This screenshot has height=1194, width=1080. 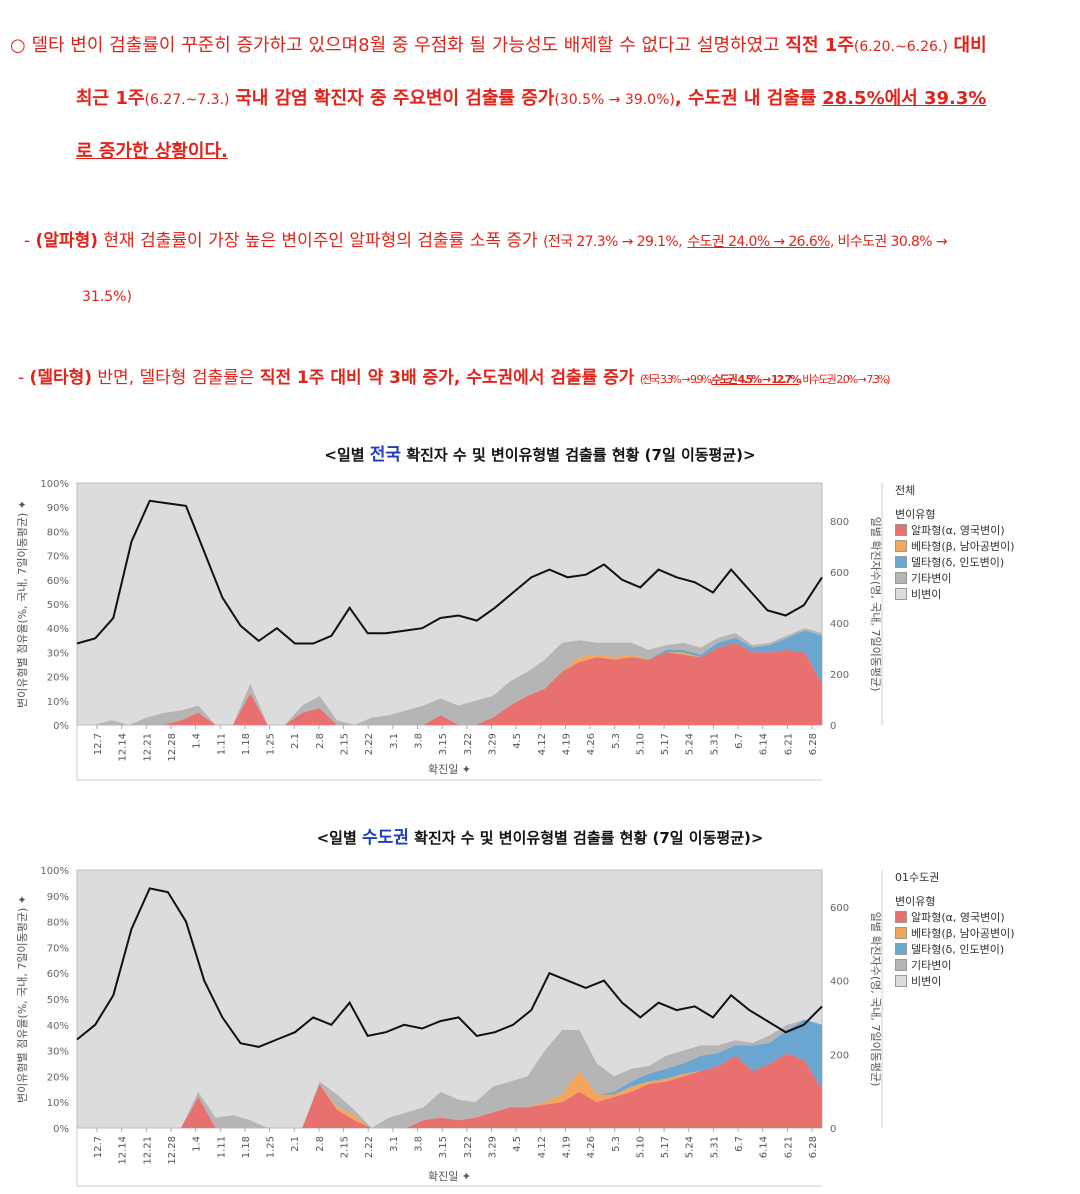 I want to click on chart-1-title-post: 확진자 수 및 변이유형별 검출률 현황 (7일 이동평균)>, so click(x=581, y=455).